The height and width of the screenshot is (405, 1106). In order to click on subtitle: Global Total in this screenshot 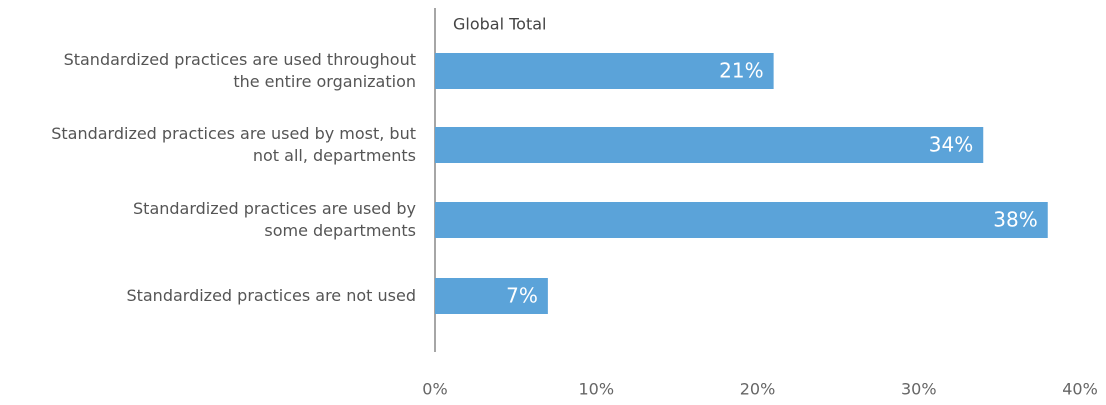, I will do `click(500, 24)`.